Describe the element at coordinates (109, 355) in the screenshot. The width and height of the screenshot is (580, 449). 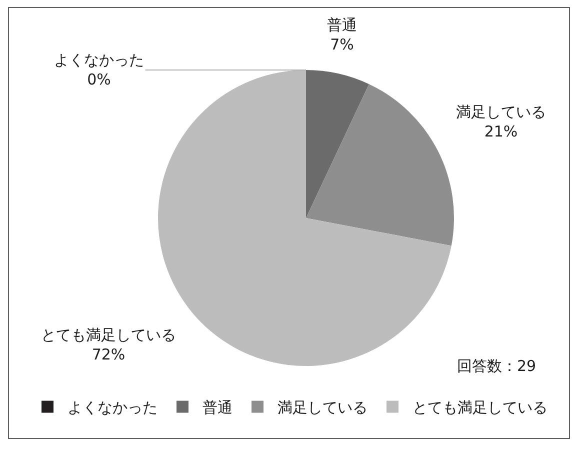
I see `data-label: 72%` at that location.